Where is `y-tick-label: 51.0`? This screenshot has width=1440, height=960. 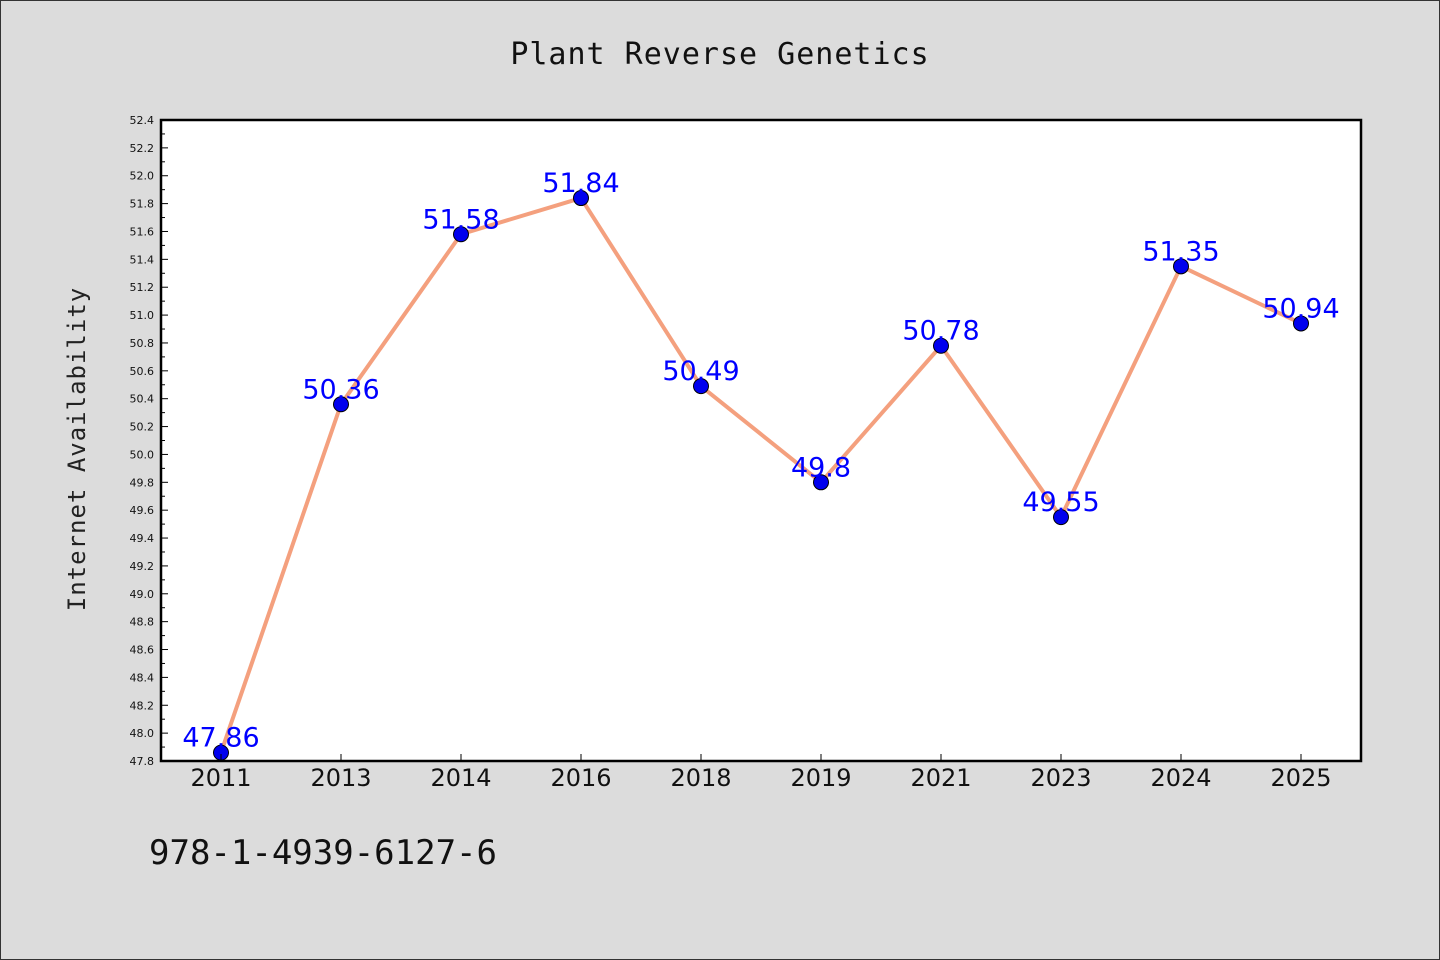 y-tick-label: 51.0 is located at coordinates (142, 315).